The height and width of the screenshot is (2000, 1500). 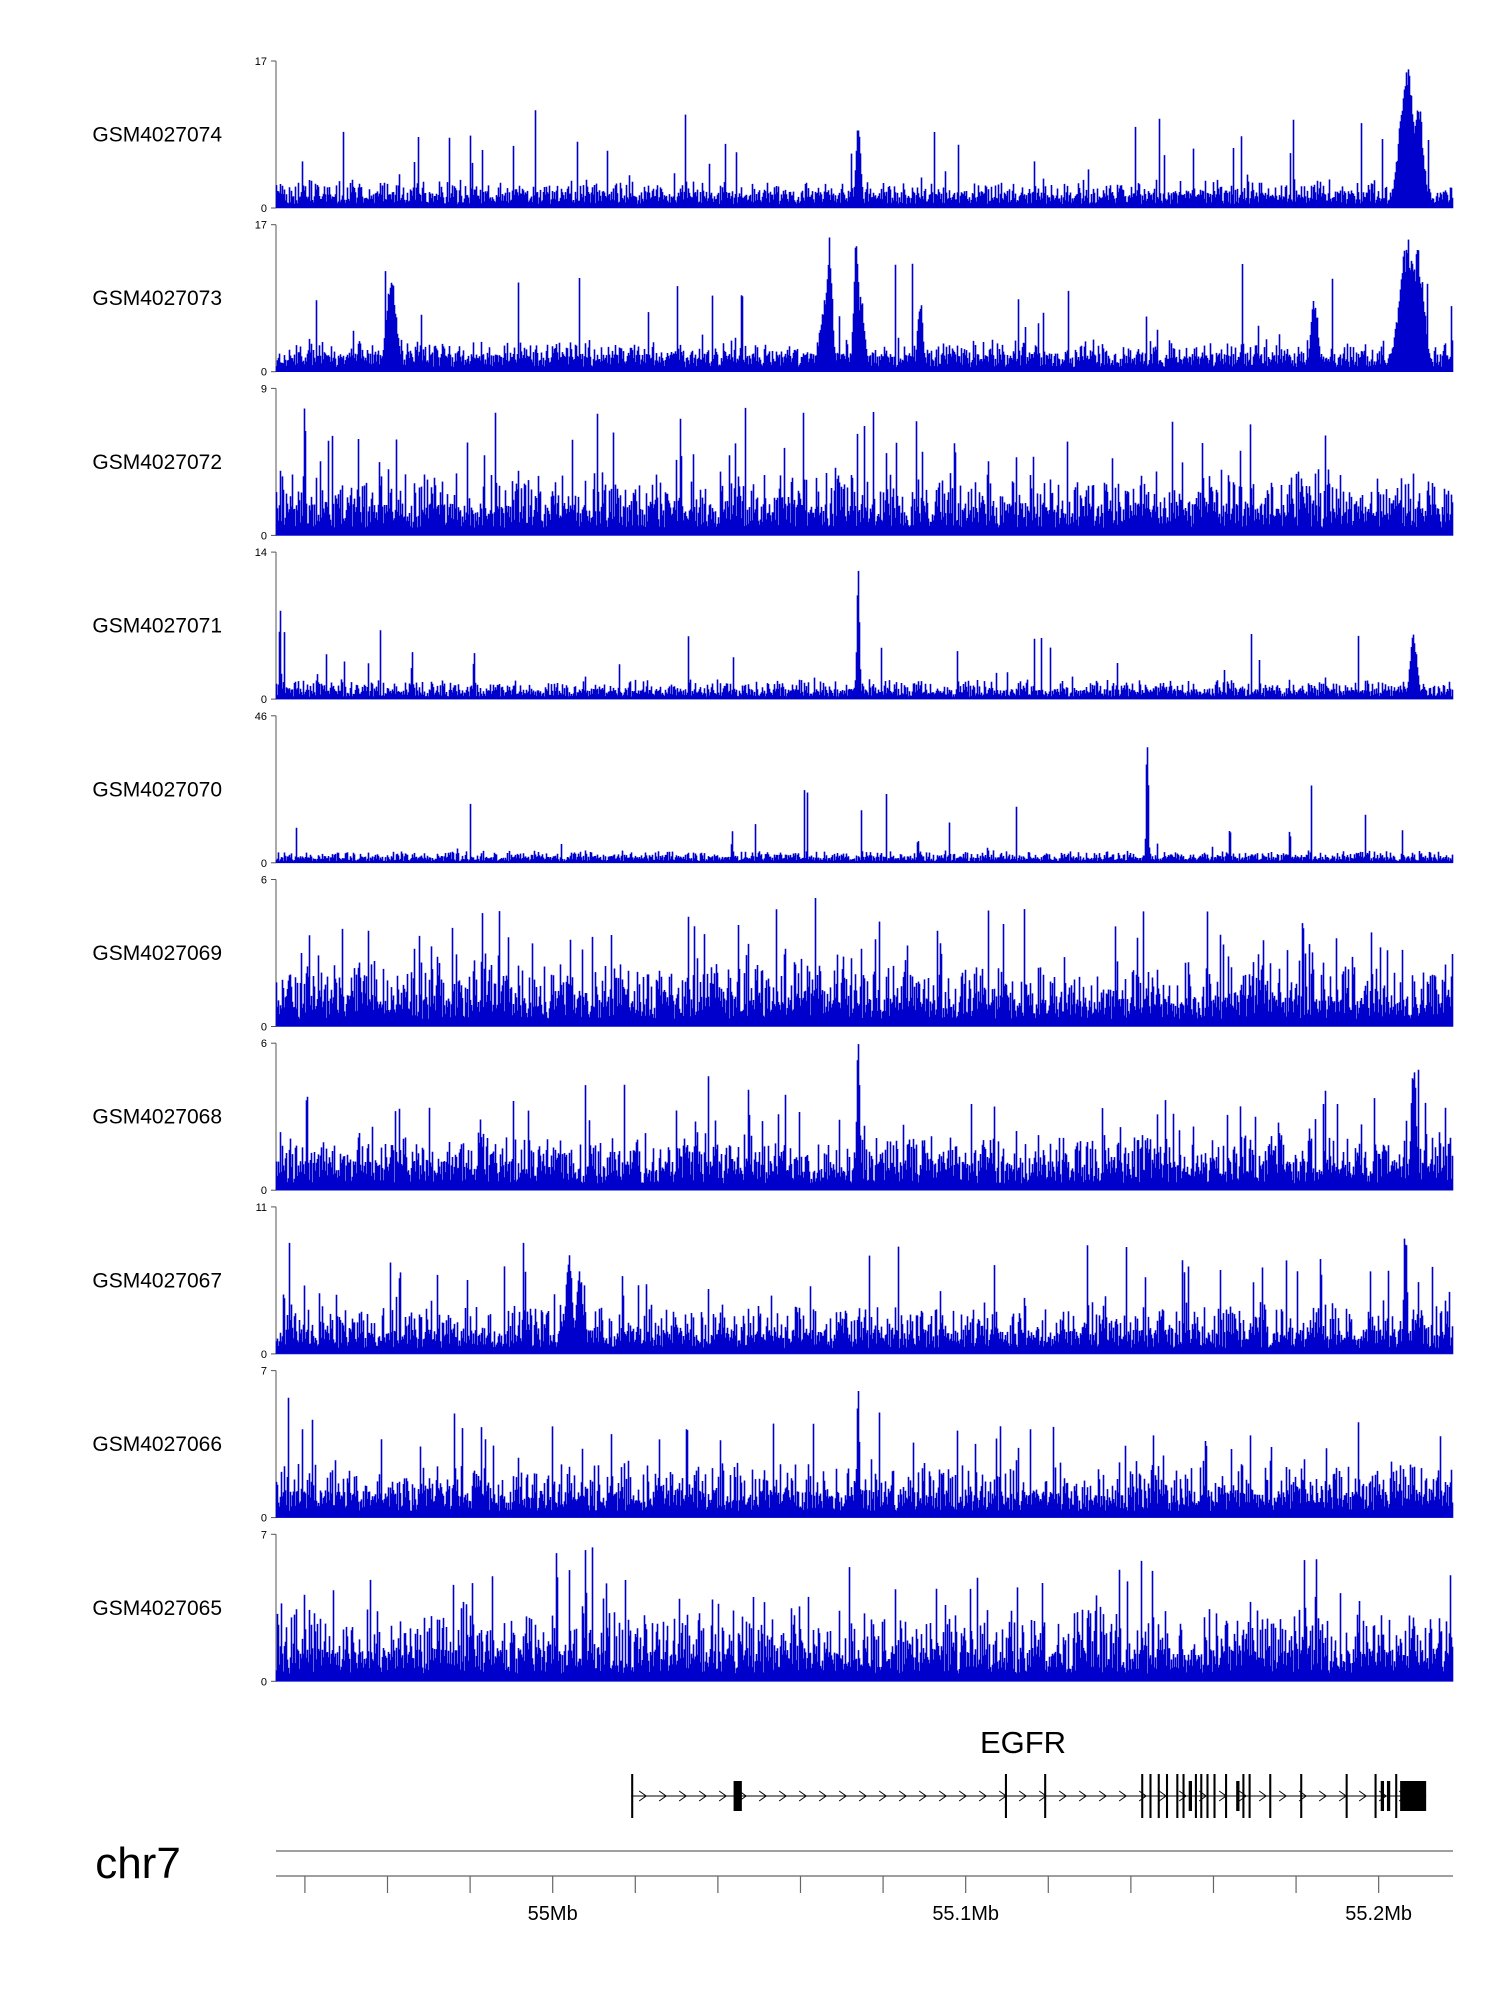 I want to click on track-ymax-label: 14, so click(x=261, y=553).